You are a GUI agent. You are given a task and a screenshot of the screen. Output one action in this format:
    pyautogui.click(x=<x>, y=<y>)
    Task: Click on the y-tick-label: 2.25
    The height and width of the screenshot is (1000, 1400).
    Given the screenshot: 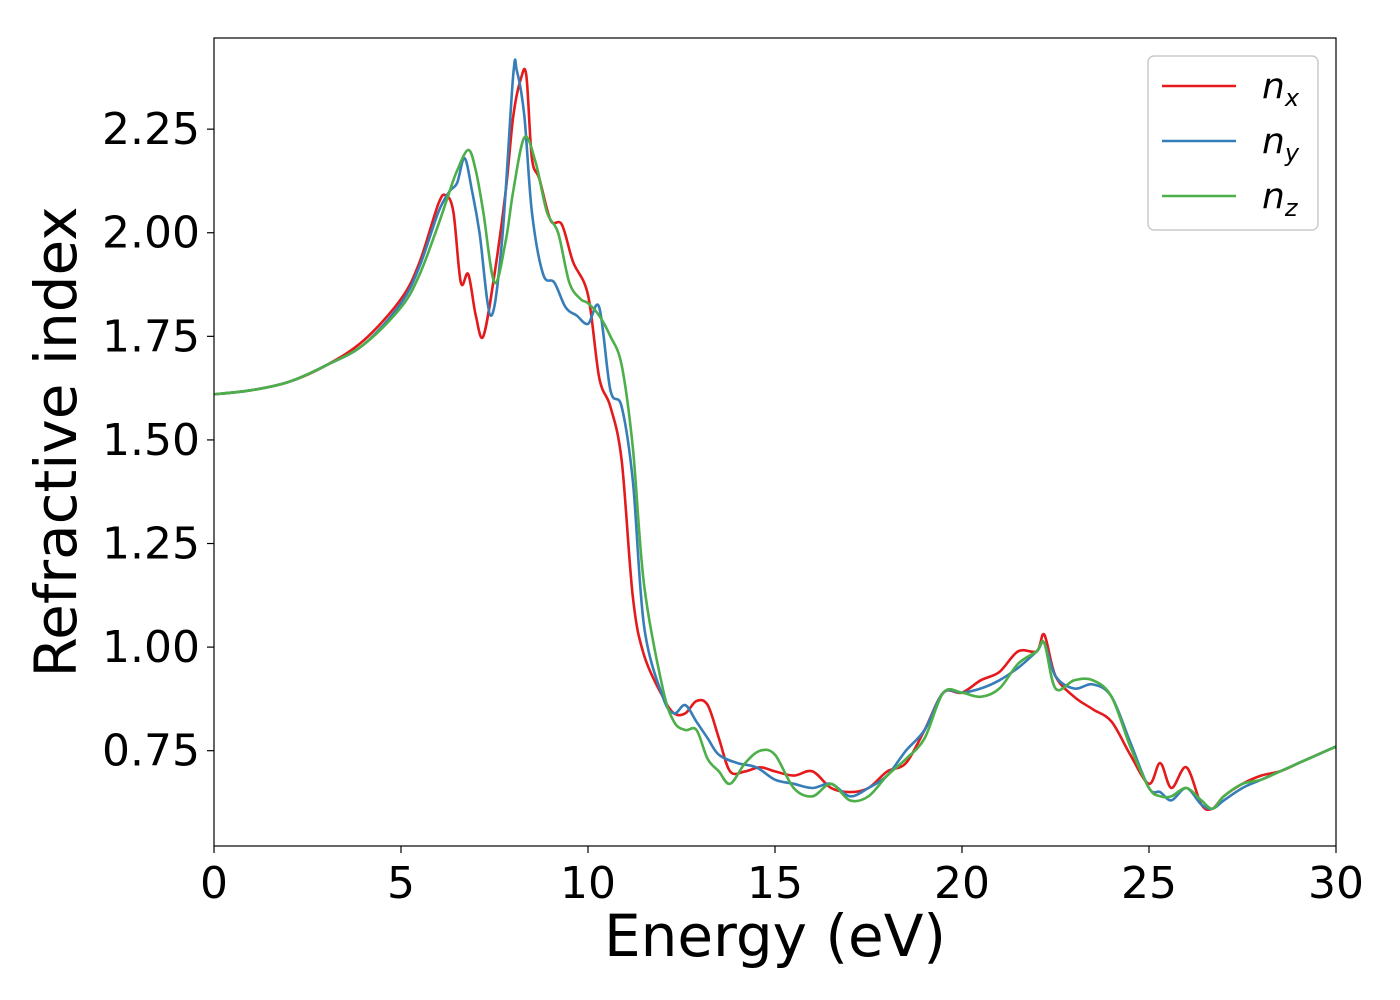 What is the action you would take?
    pyautogui.click(x=151, y=129)
    